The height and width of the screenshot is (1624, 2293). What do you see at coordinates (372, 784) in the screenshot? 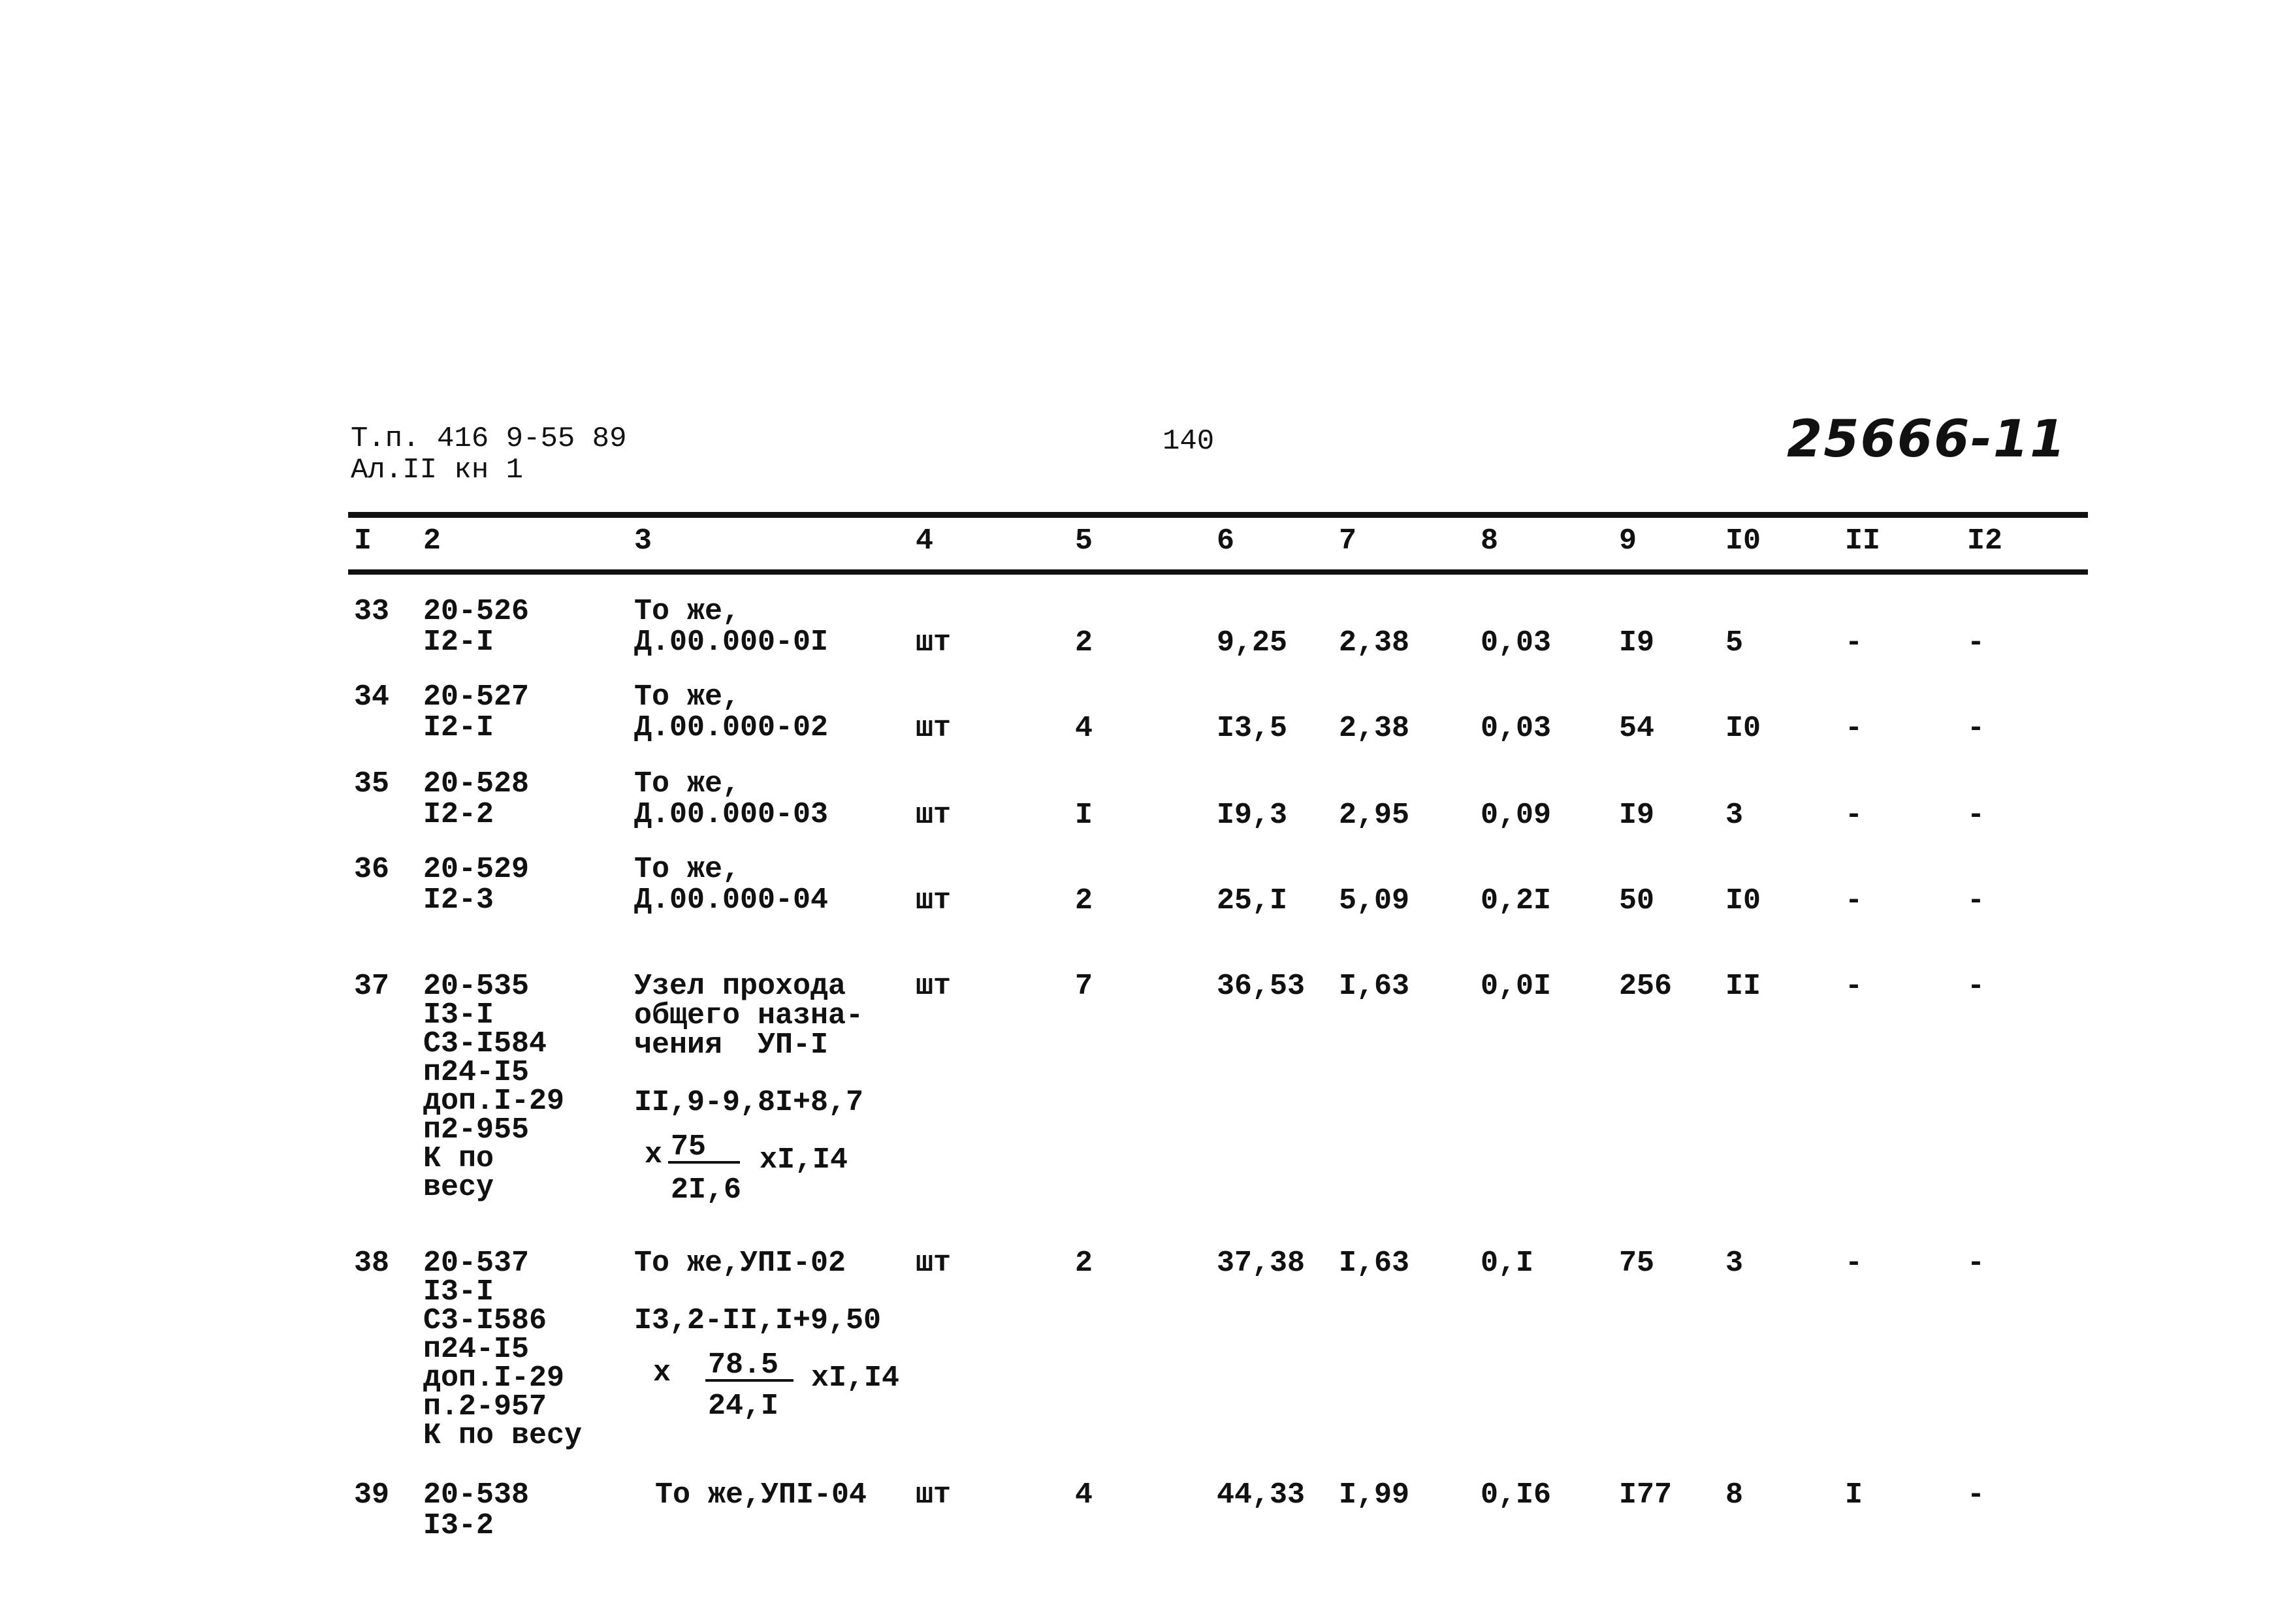
I see `row-number: 35` at bounding box center [372, 784].